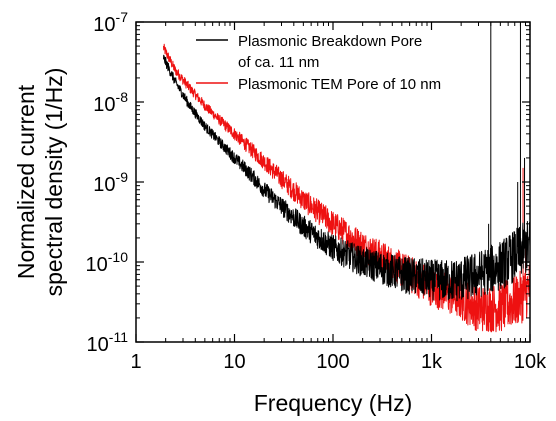  I want to click on y-tick-label: 10⁻⁹, so click(110, 182).